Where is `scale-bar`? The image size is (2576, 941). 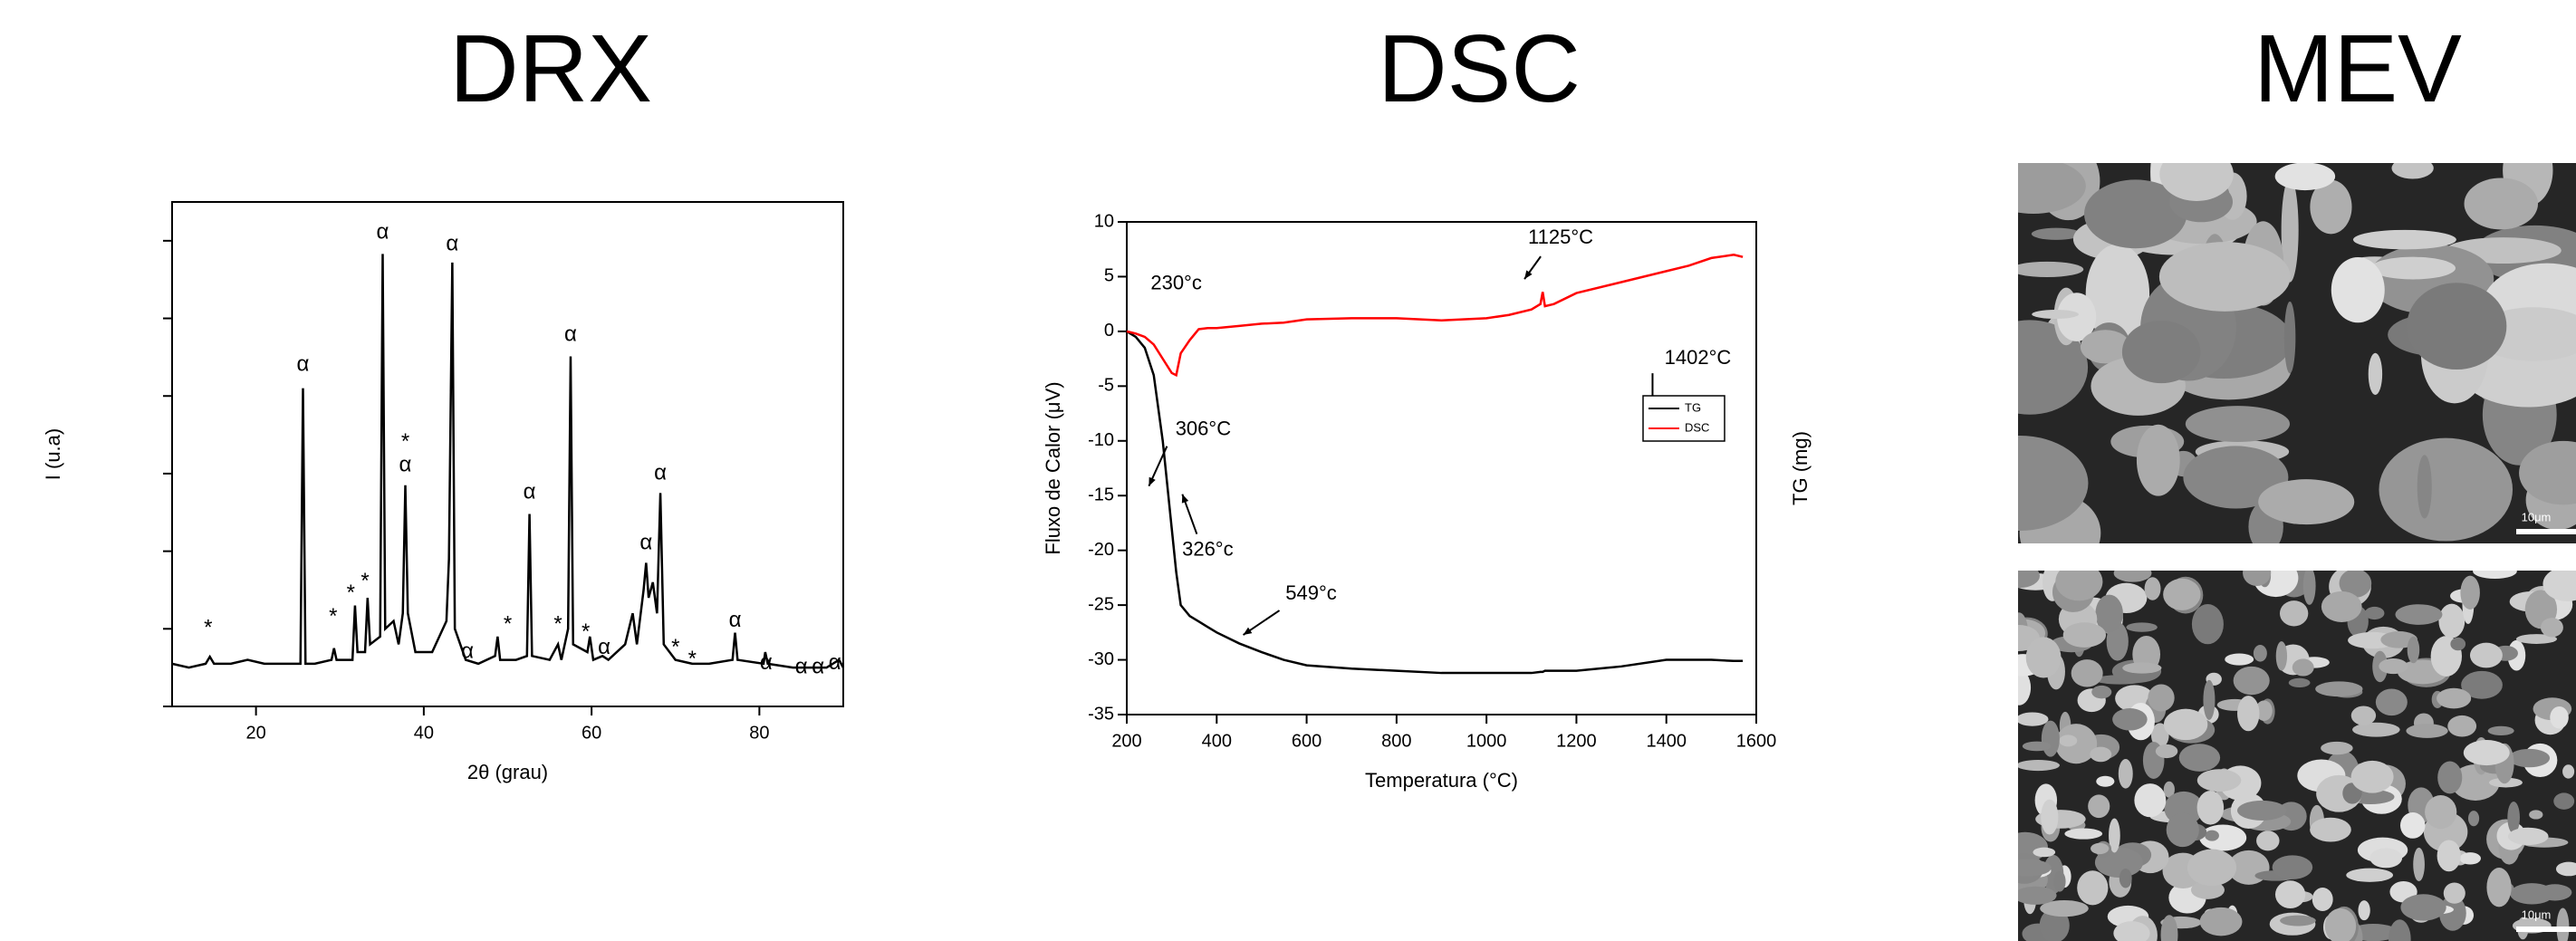 scale-bar is located at coordinates (2546, 930).